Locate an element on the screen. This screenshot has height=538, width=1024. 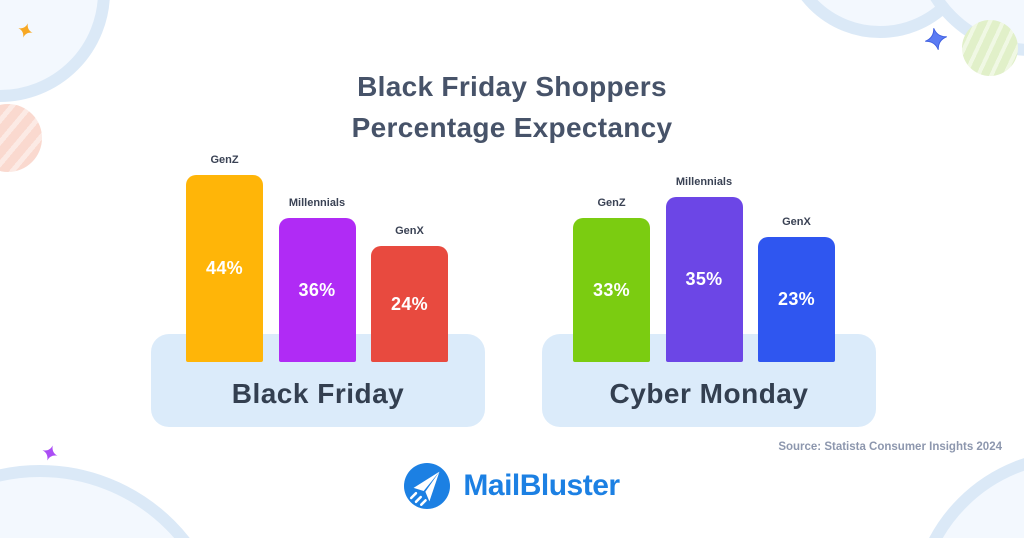
bar-column: Millennials 36% is located at coordinates (317, 279).